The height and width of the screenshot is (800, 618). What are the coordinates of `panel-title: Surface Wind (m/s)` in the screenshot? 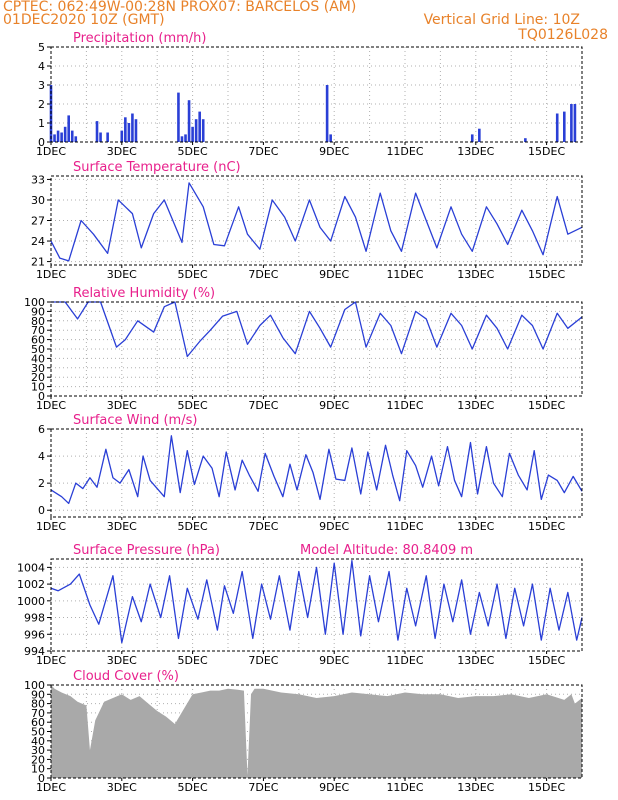 It's located at (135, 420).